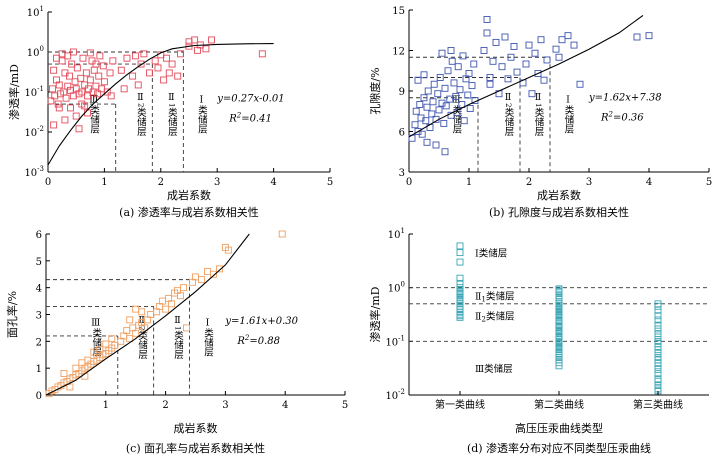  Describe the element at coordinates (460, 404) in the screenshot. I see `x-tick-label: 第一类曲线` at that location.